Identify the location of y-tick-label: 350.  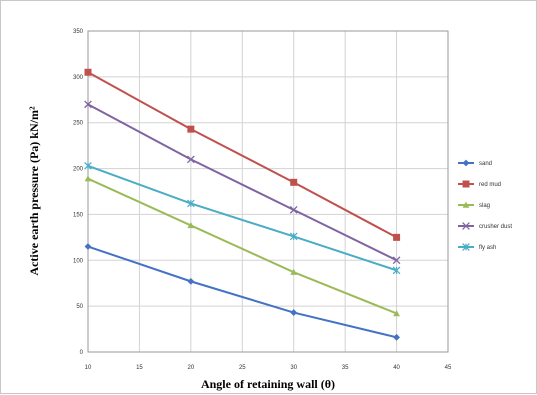
(78, 32).